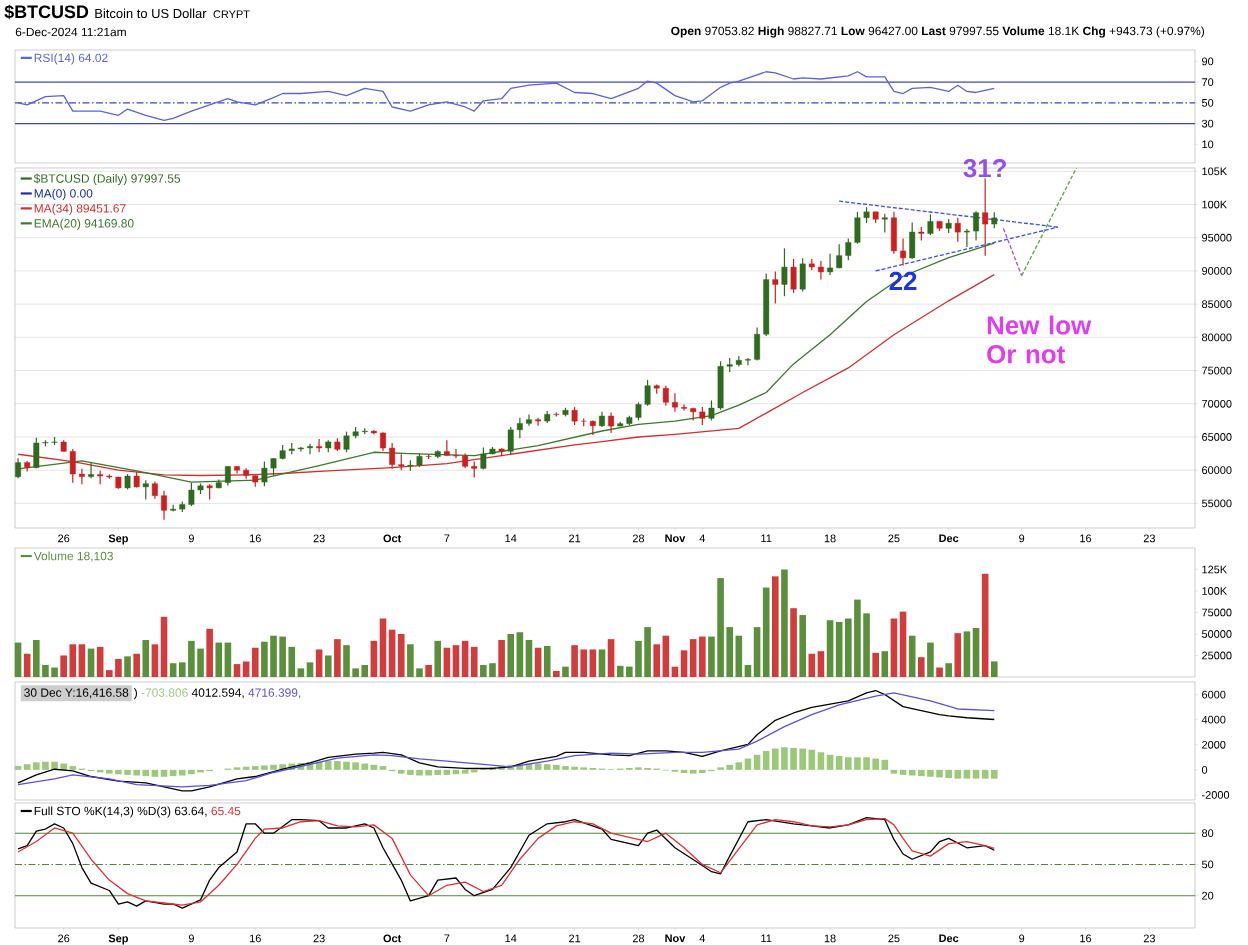 This screenshot has height=945, width=1248. I want to click on y-tick-label: 4000, so click(1213, 719).